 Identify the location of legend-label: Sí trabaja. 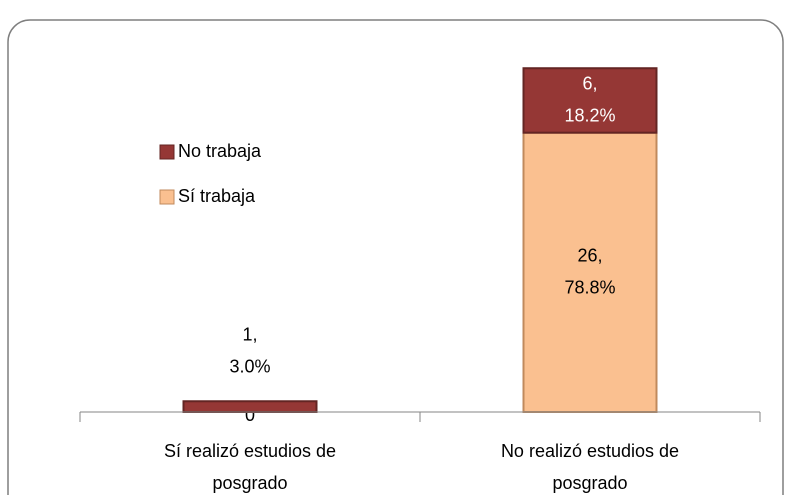
(217, 196).